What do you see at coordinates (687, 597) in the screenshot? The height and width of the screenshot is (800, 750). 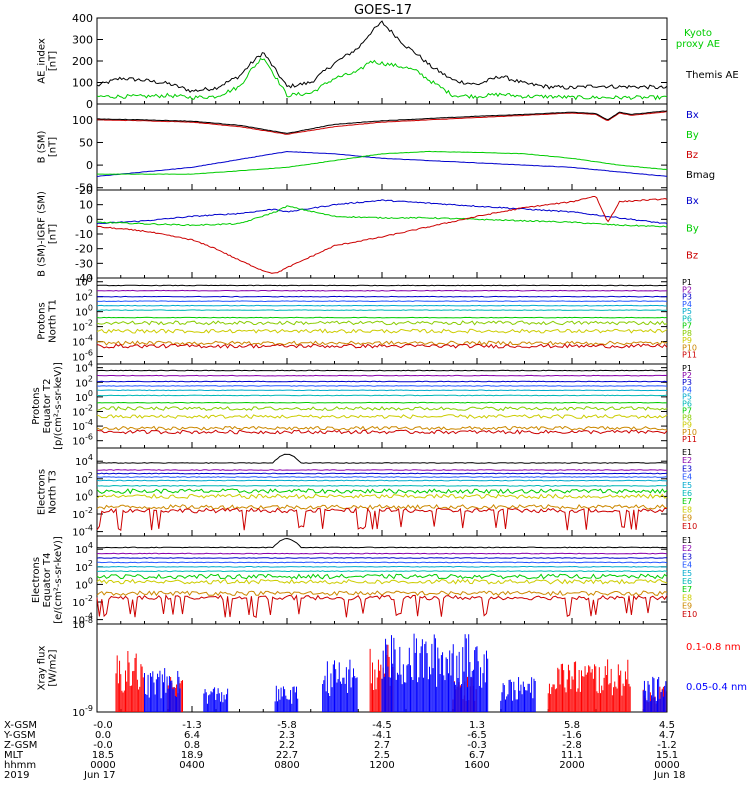 I see `channel-label-e8: E8` at bounding box center [687, 597].